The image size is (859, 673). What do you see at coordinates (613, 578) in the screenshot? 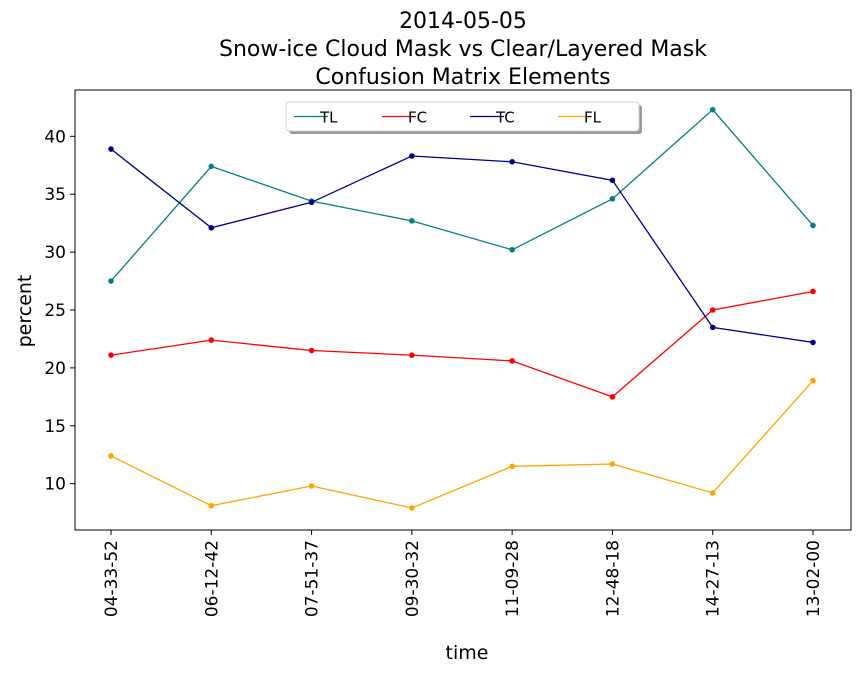
I see `x-tick-label: 12-48-18` at bounding box center [613, 578].